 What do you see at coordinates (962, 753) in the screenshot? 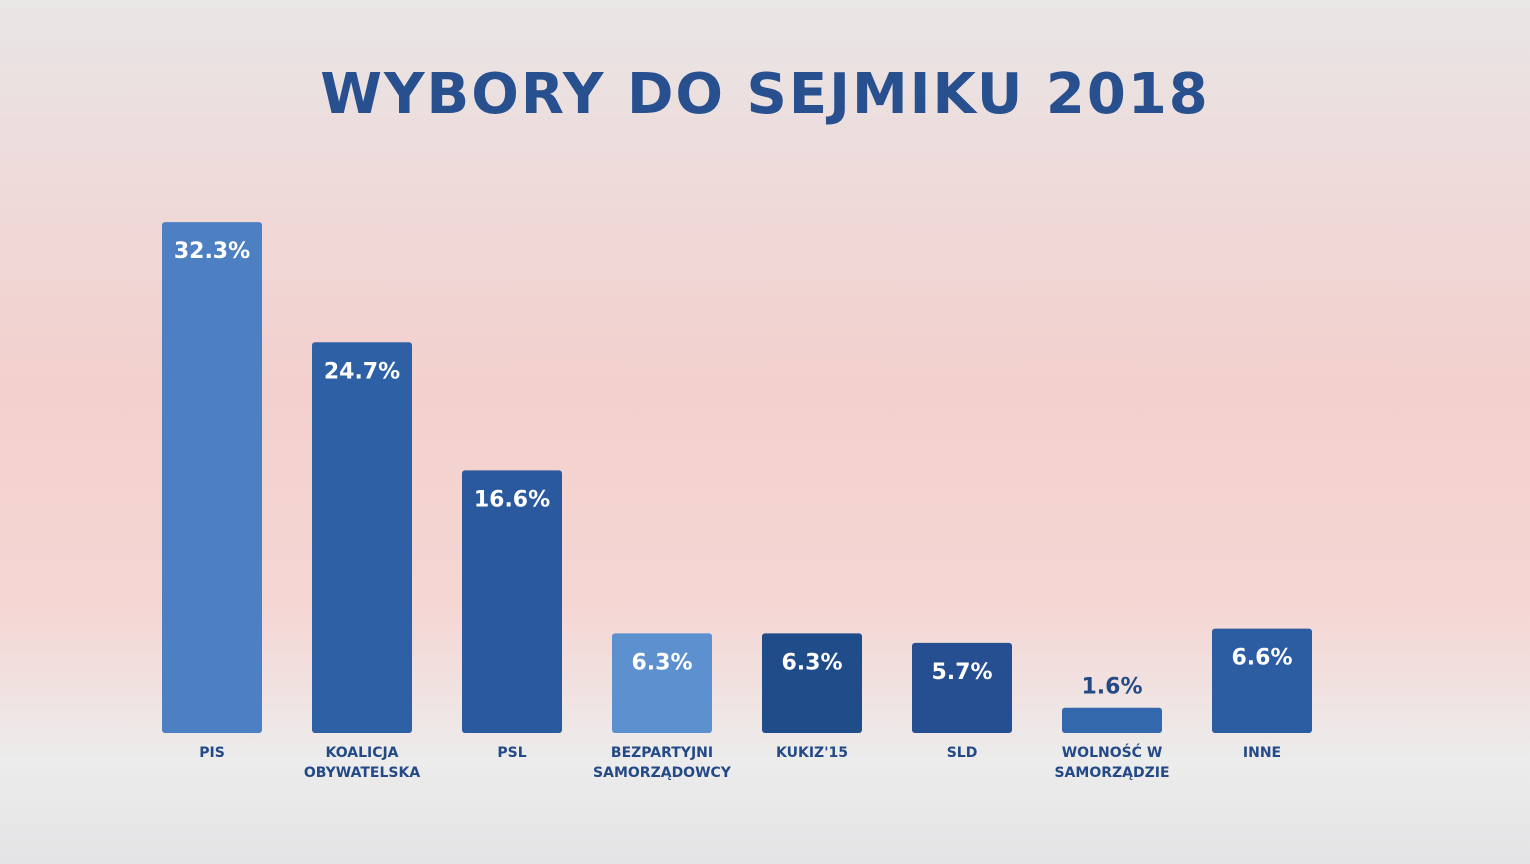
I see `x-tick-label: SLD` at bounding box center [962, 753].